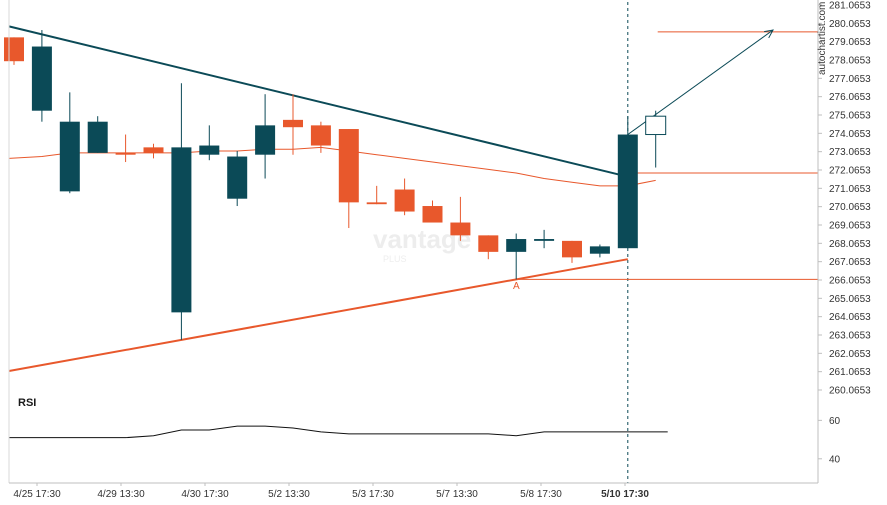  What do you see at coordinates (121, 494) in the screenshot?
I see `time-tick-label: 4/29 13:30` at bounding box center [121, 494].